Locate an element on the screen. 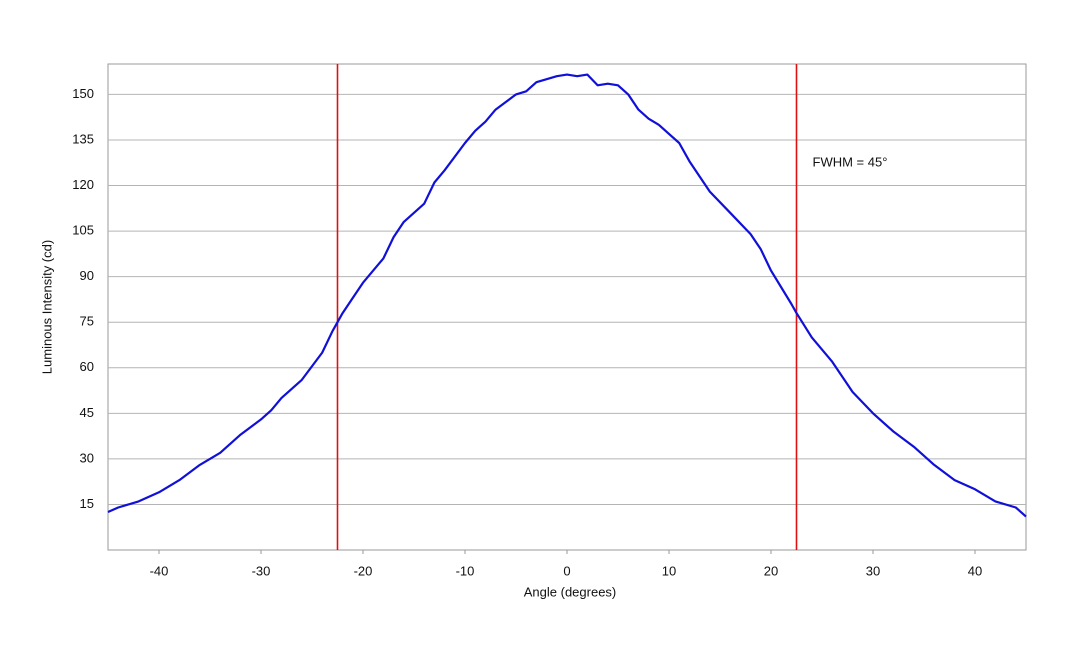 The width and height of the screenshot is (1080, 648). y-tick-label: 45 is located at coordinates (87, 412).